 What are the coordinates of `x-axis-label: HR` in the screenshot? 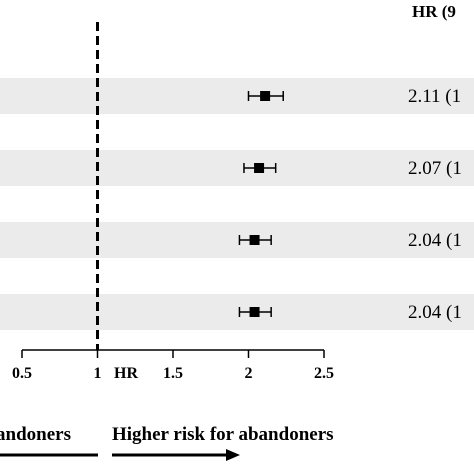 It's located at (126, 373).